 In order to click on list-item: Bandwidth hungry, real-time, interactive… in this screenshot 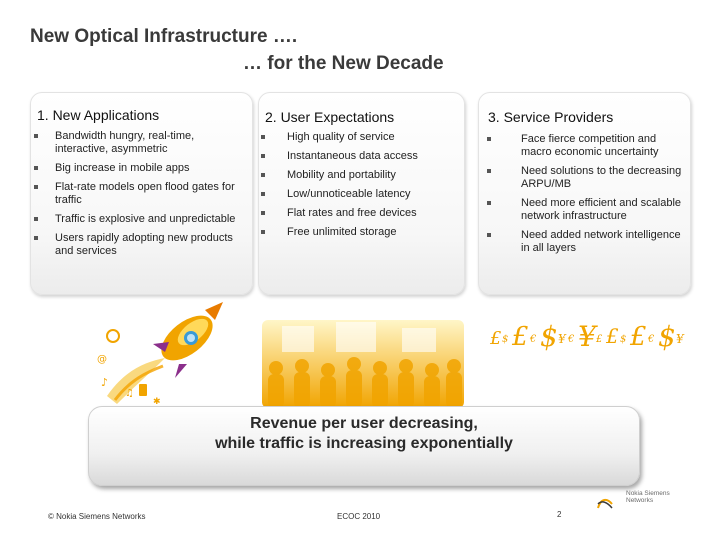, I will do `click(138, 143)`.